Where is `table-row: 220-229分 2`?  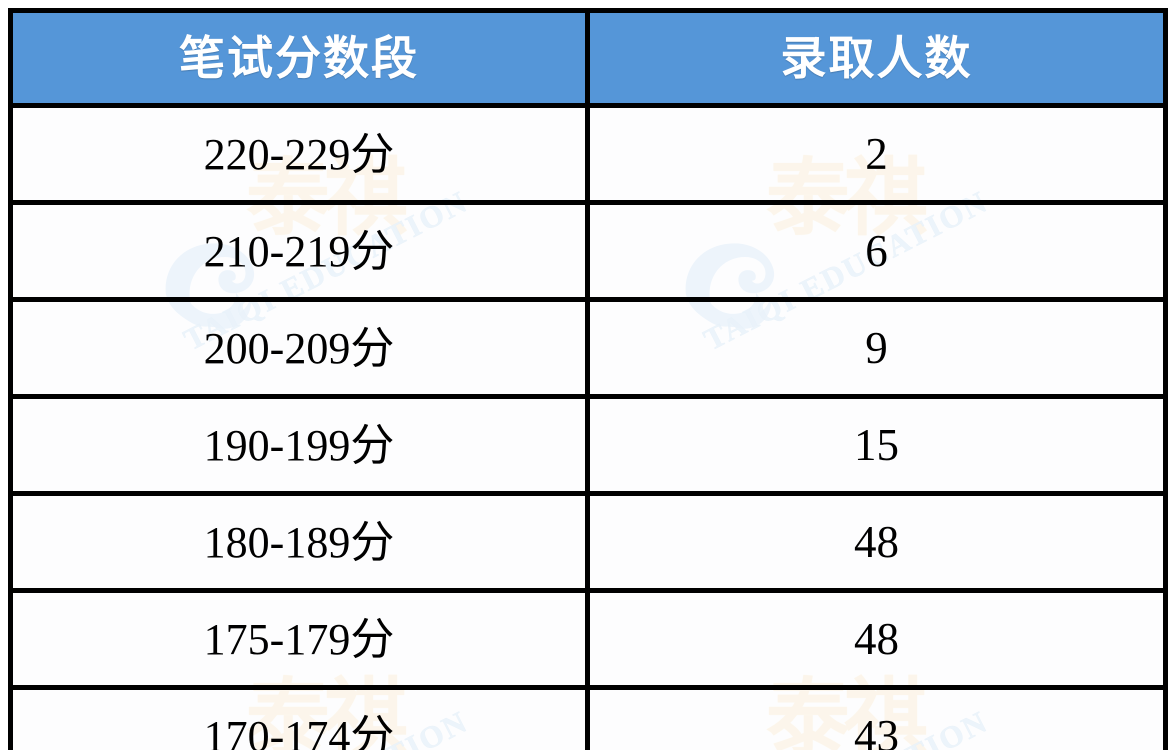
table-row: 220-229分 2 is located at coordinates (588, 154).